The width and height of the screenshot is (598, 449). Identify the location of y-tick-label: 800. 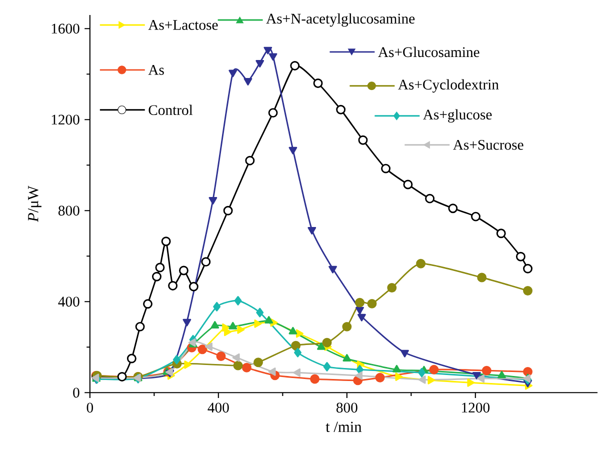
(69, 211).